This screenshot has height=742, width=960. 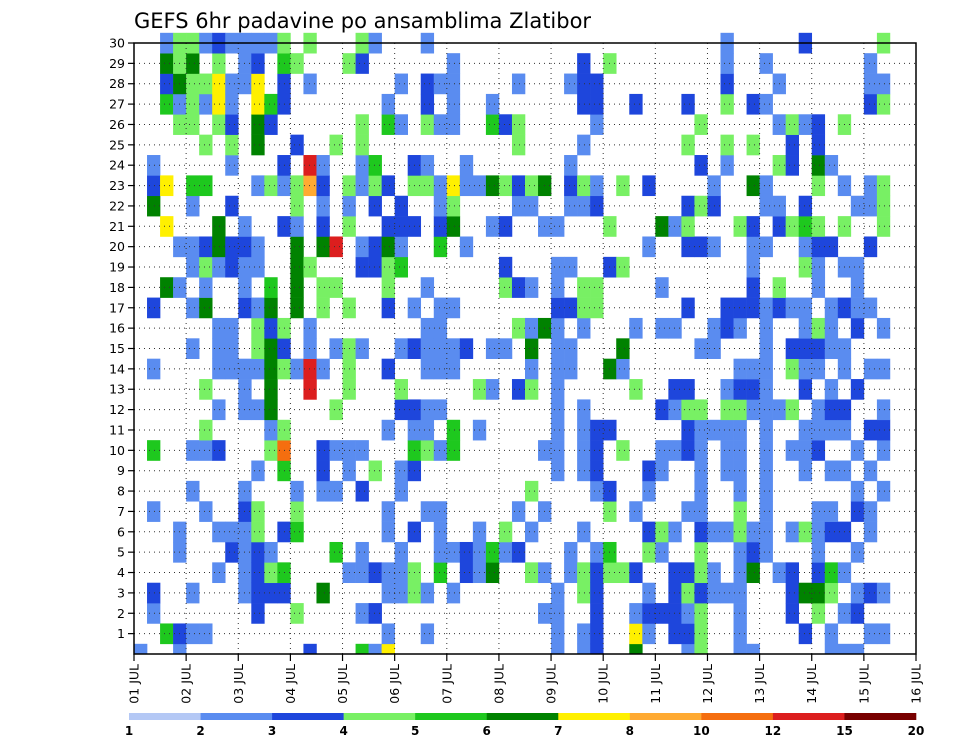 What do you see at coordinates (117, 368) in the screenshot?
I see `y-tick-label: 14` at bounding box center [117, 368].